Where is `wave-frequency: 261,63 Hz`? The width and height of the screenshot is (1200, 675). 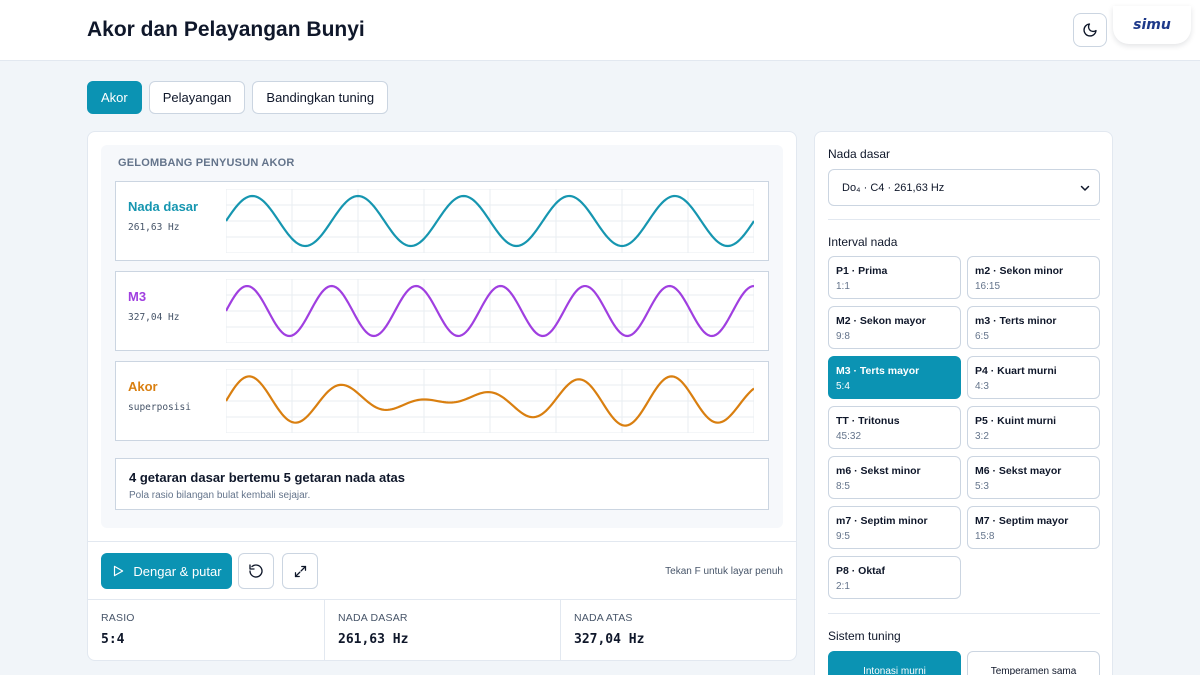 wave-frequency: 261,63 Hz is located at coordinates (154, 227).